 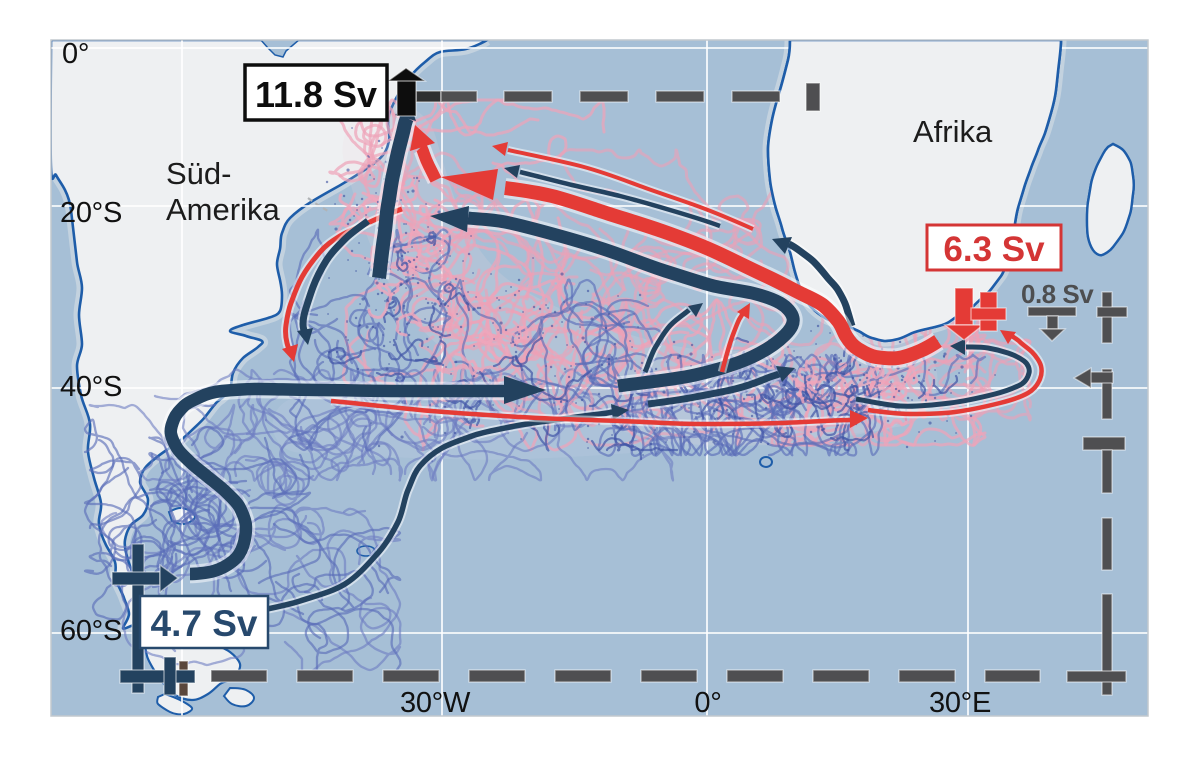 What do you see at coordinates (953, 131) in the screenshot?
I see `svg-text: Afrika` at bounding box center [953, 131].